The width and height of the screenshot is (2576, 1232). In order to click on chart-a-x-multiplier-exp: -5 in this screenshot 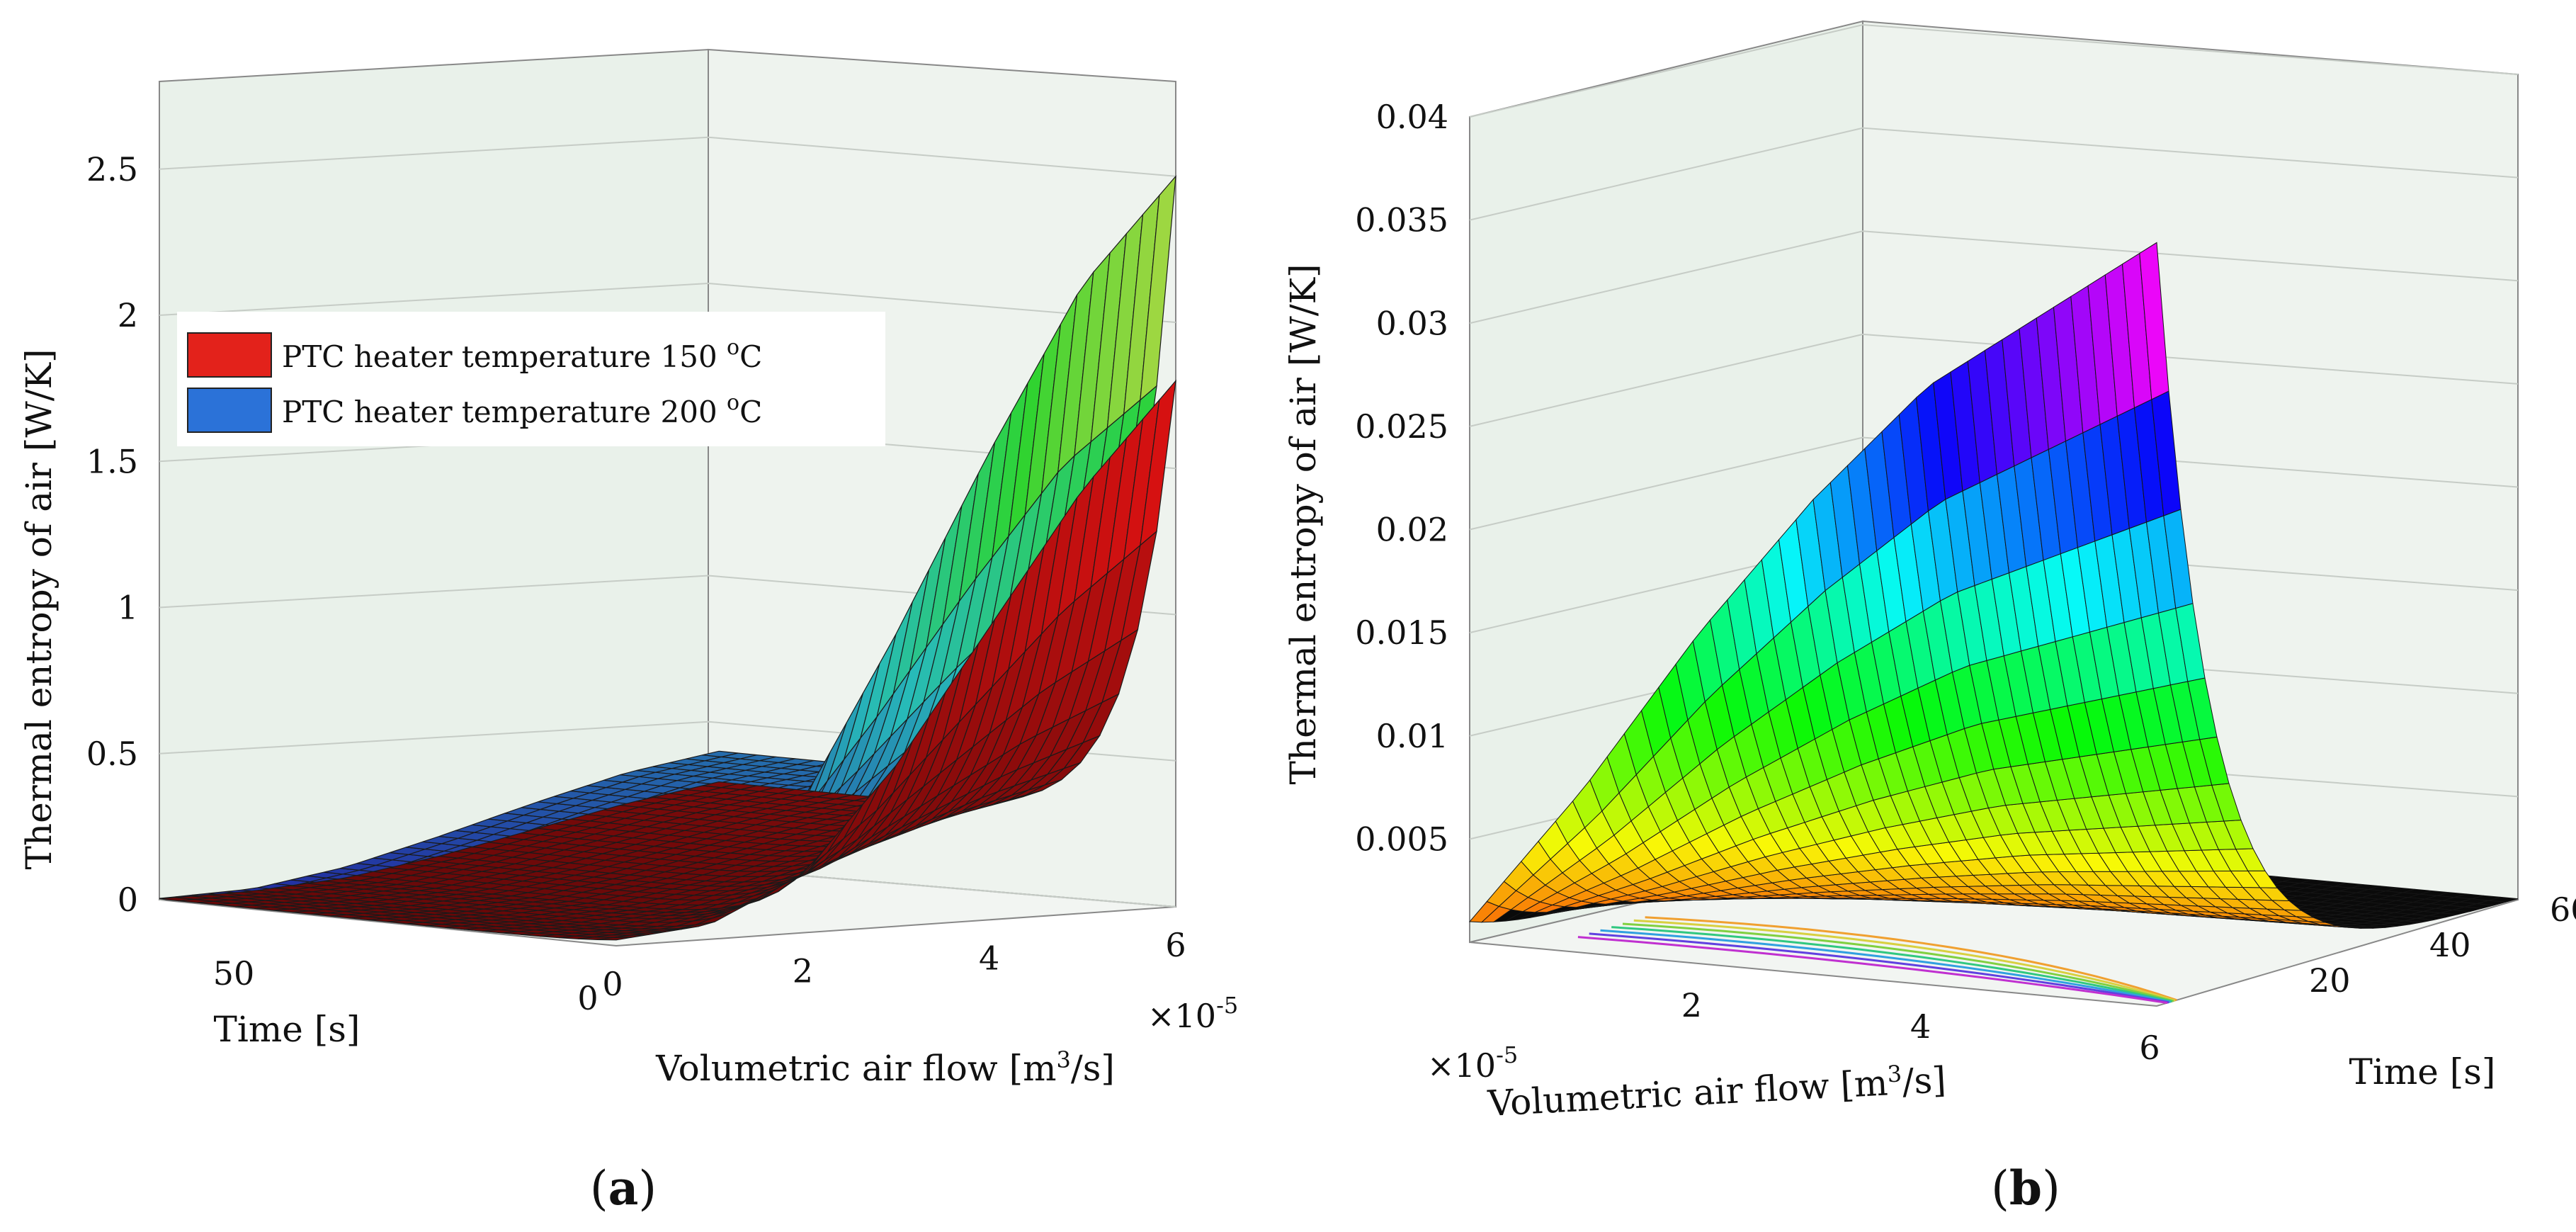, I will do `click(1227, 1005)`.